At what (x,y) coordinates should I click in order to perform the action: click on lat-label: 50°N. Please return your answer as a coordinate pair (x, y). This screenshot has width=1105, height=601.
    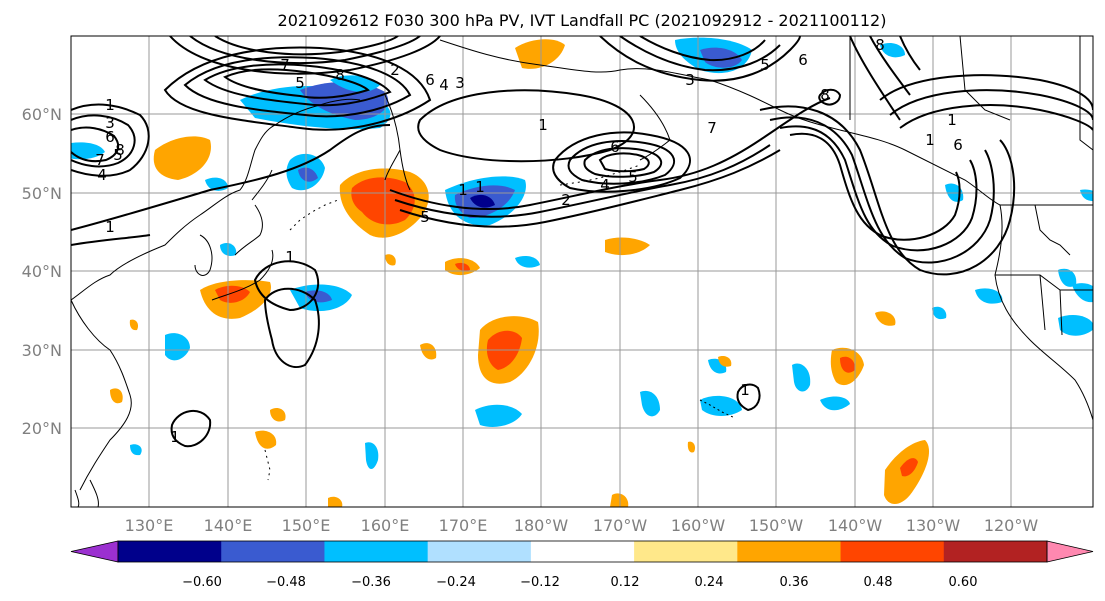
    Looking at the image, I should click on (42, 193).